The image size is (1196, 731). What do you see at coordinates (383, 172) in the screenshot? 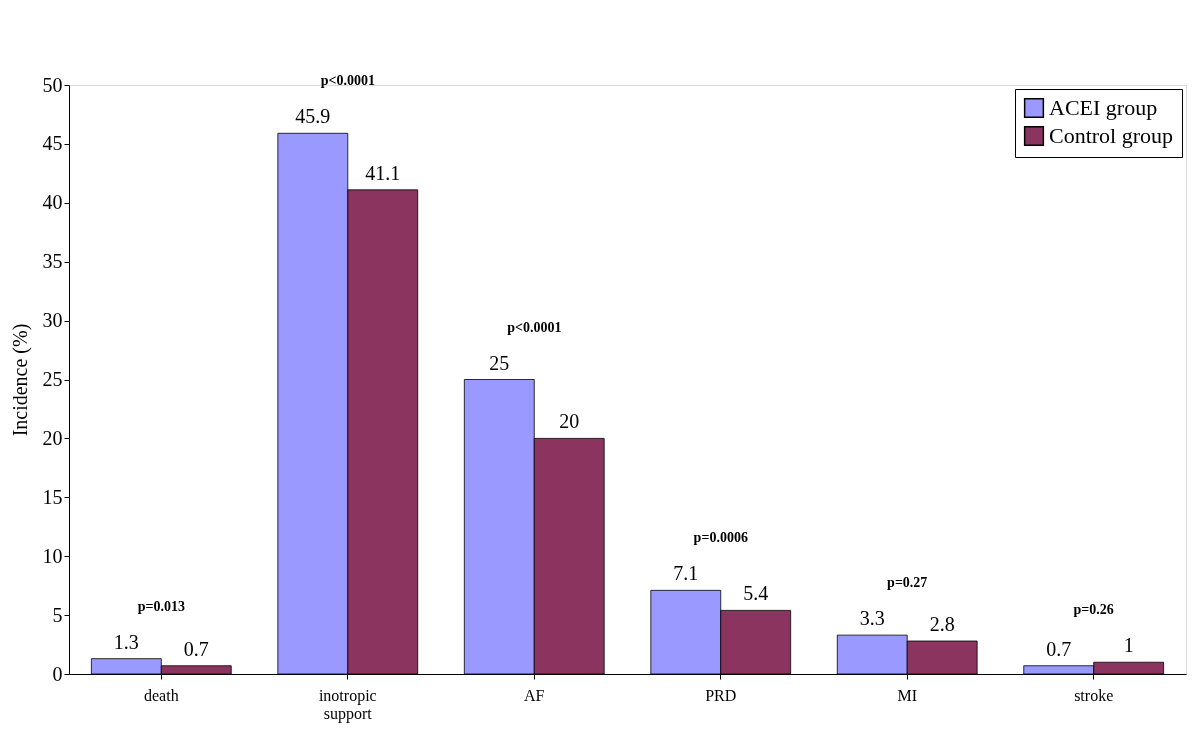
I see `data-label: 41.1` at bounding box center [383, 172].